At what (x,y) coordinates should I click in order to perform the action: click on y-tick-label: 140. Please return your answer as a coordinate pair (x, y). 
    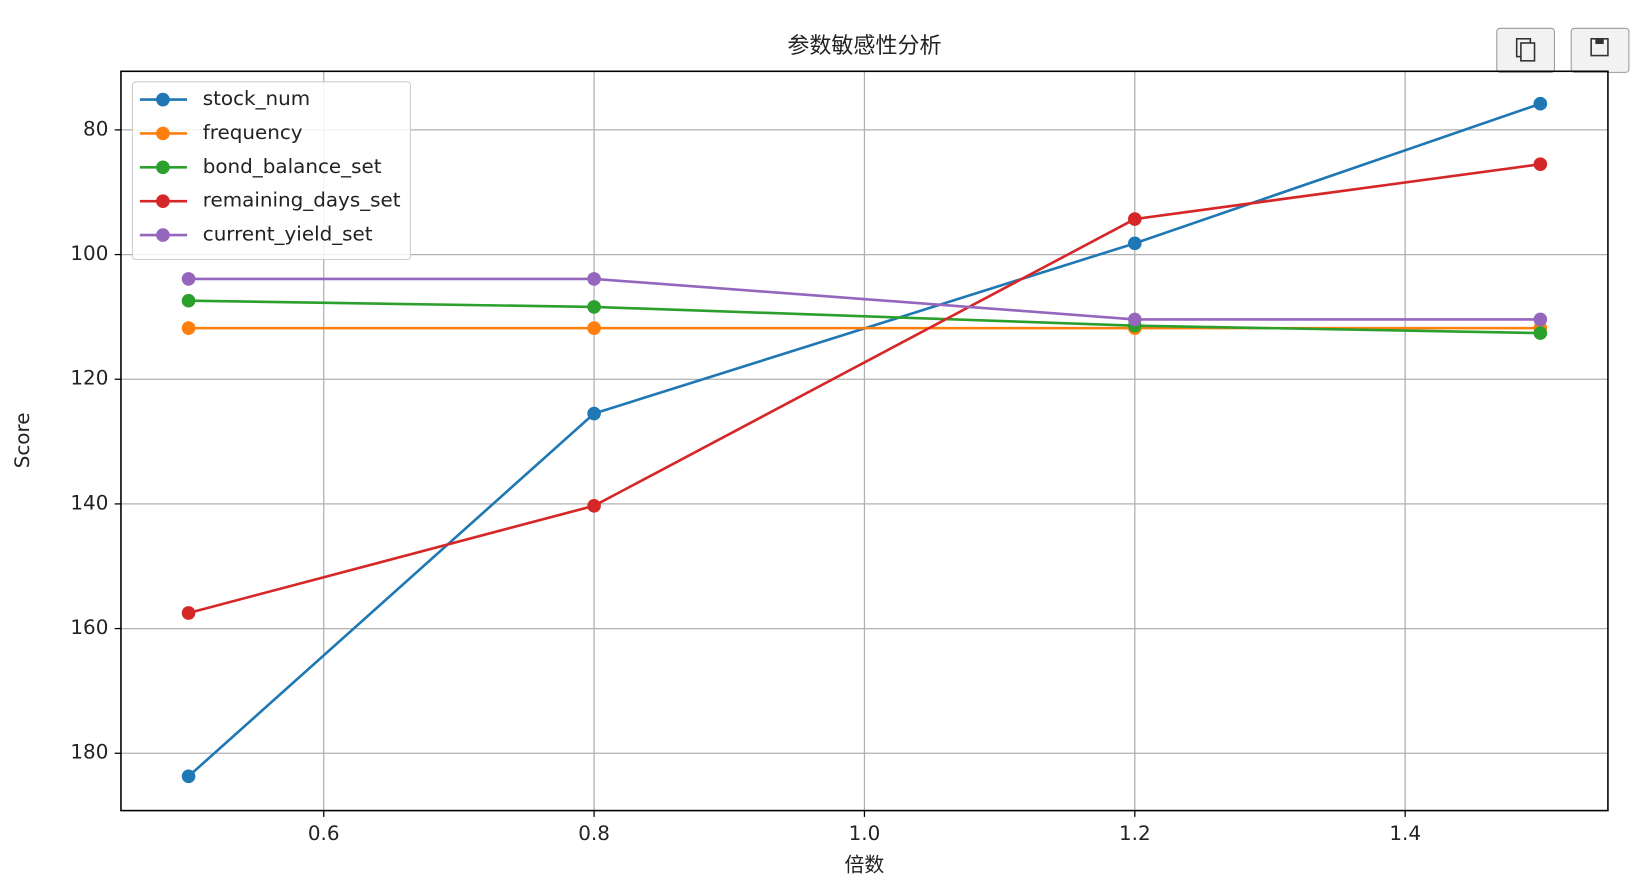
    Looking at the image, I should click on (89, 502).